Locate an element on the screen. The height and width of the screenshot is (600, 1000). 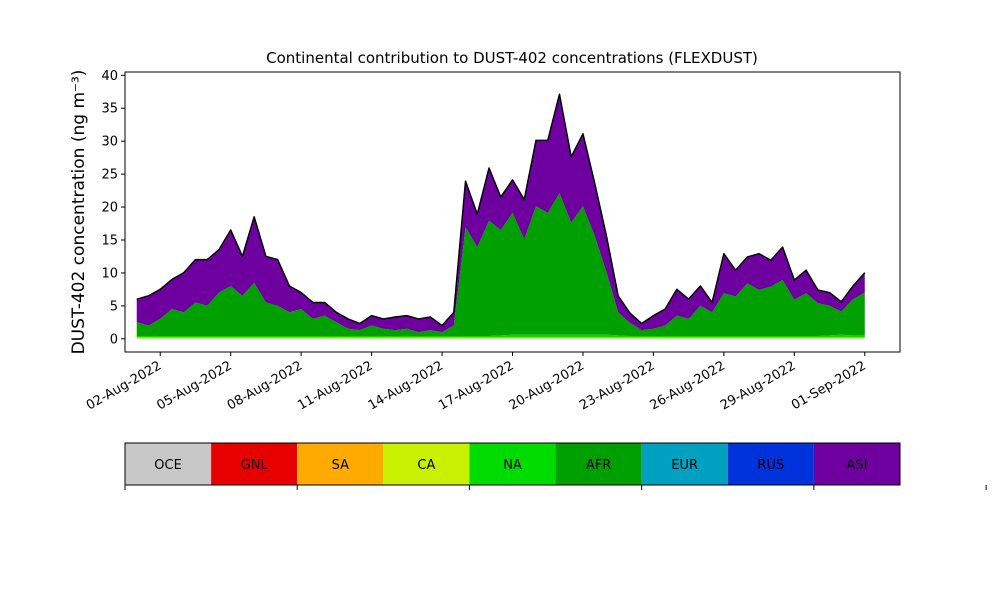
legend-label-rus: RUS is located at coordinates (770, 465).